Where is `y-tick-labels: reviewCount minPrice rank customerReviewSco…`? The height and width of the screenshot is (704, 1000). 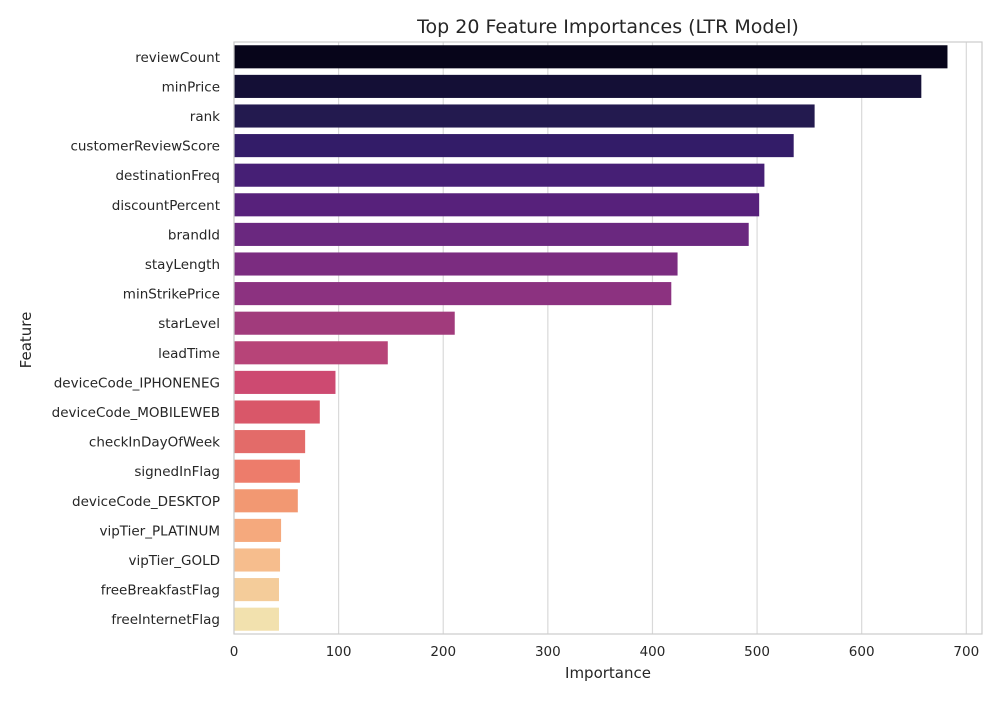 y-tick-labels: reviewCount minPrice rank customerReviewSco… is located at coordinates (136, 339).